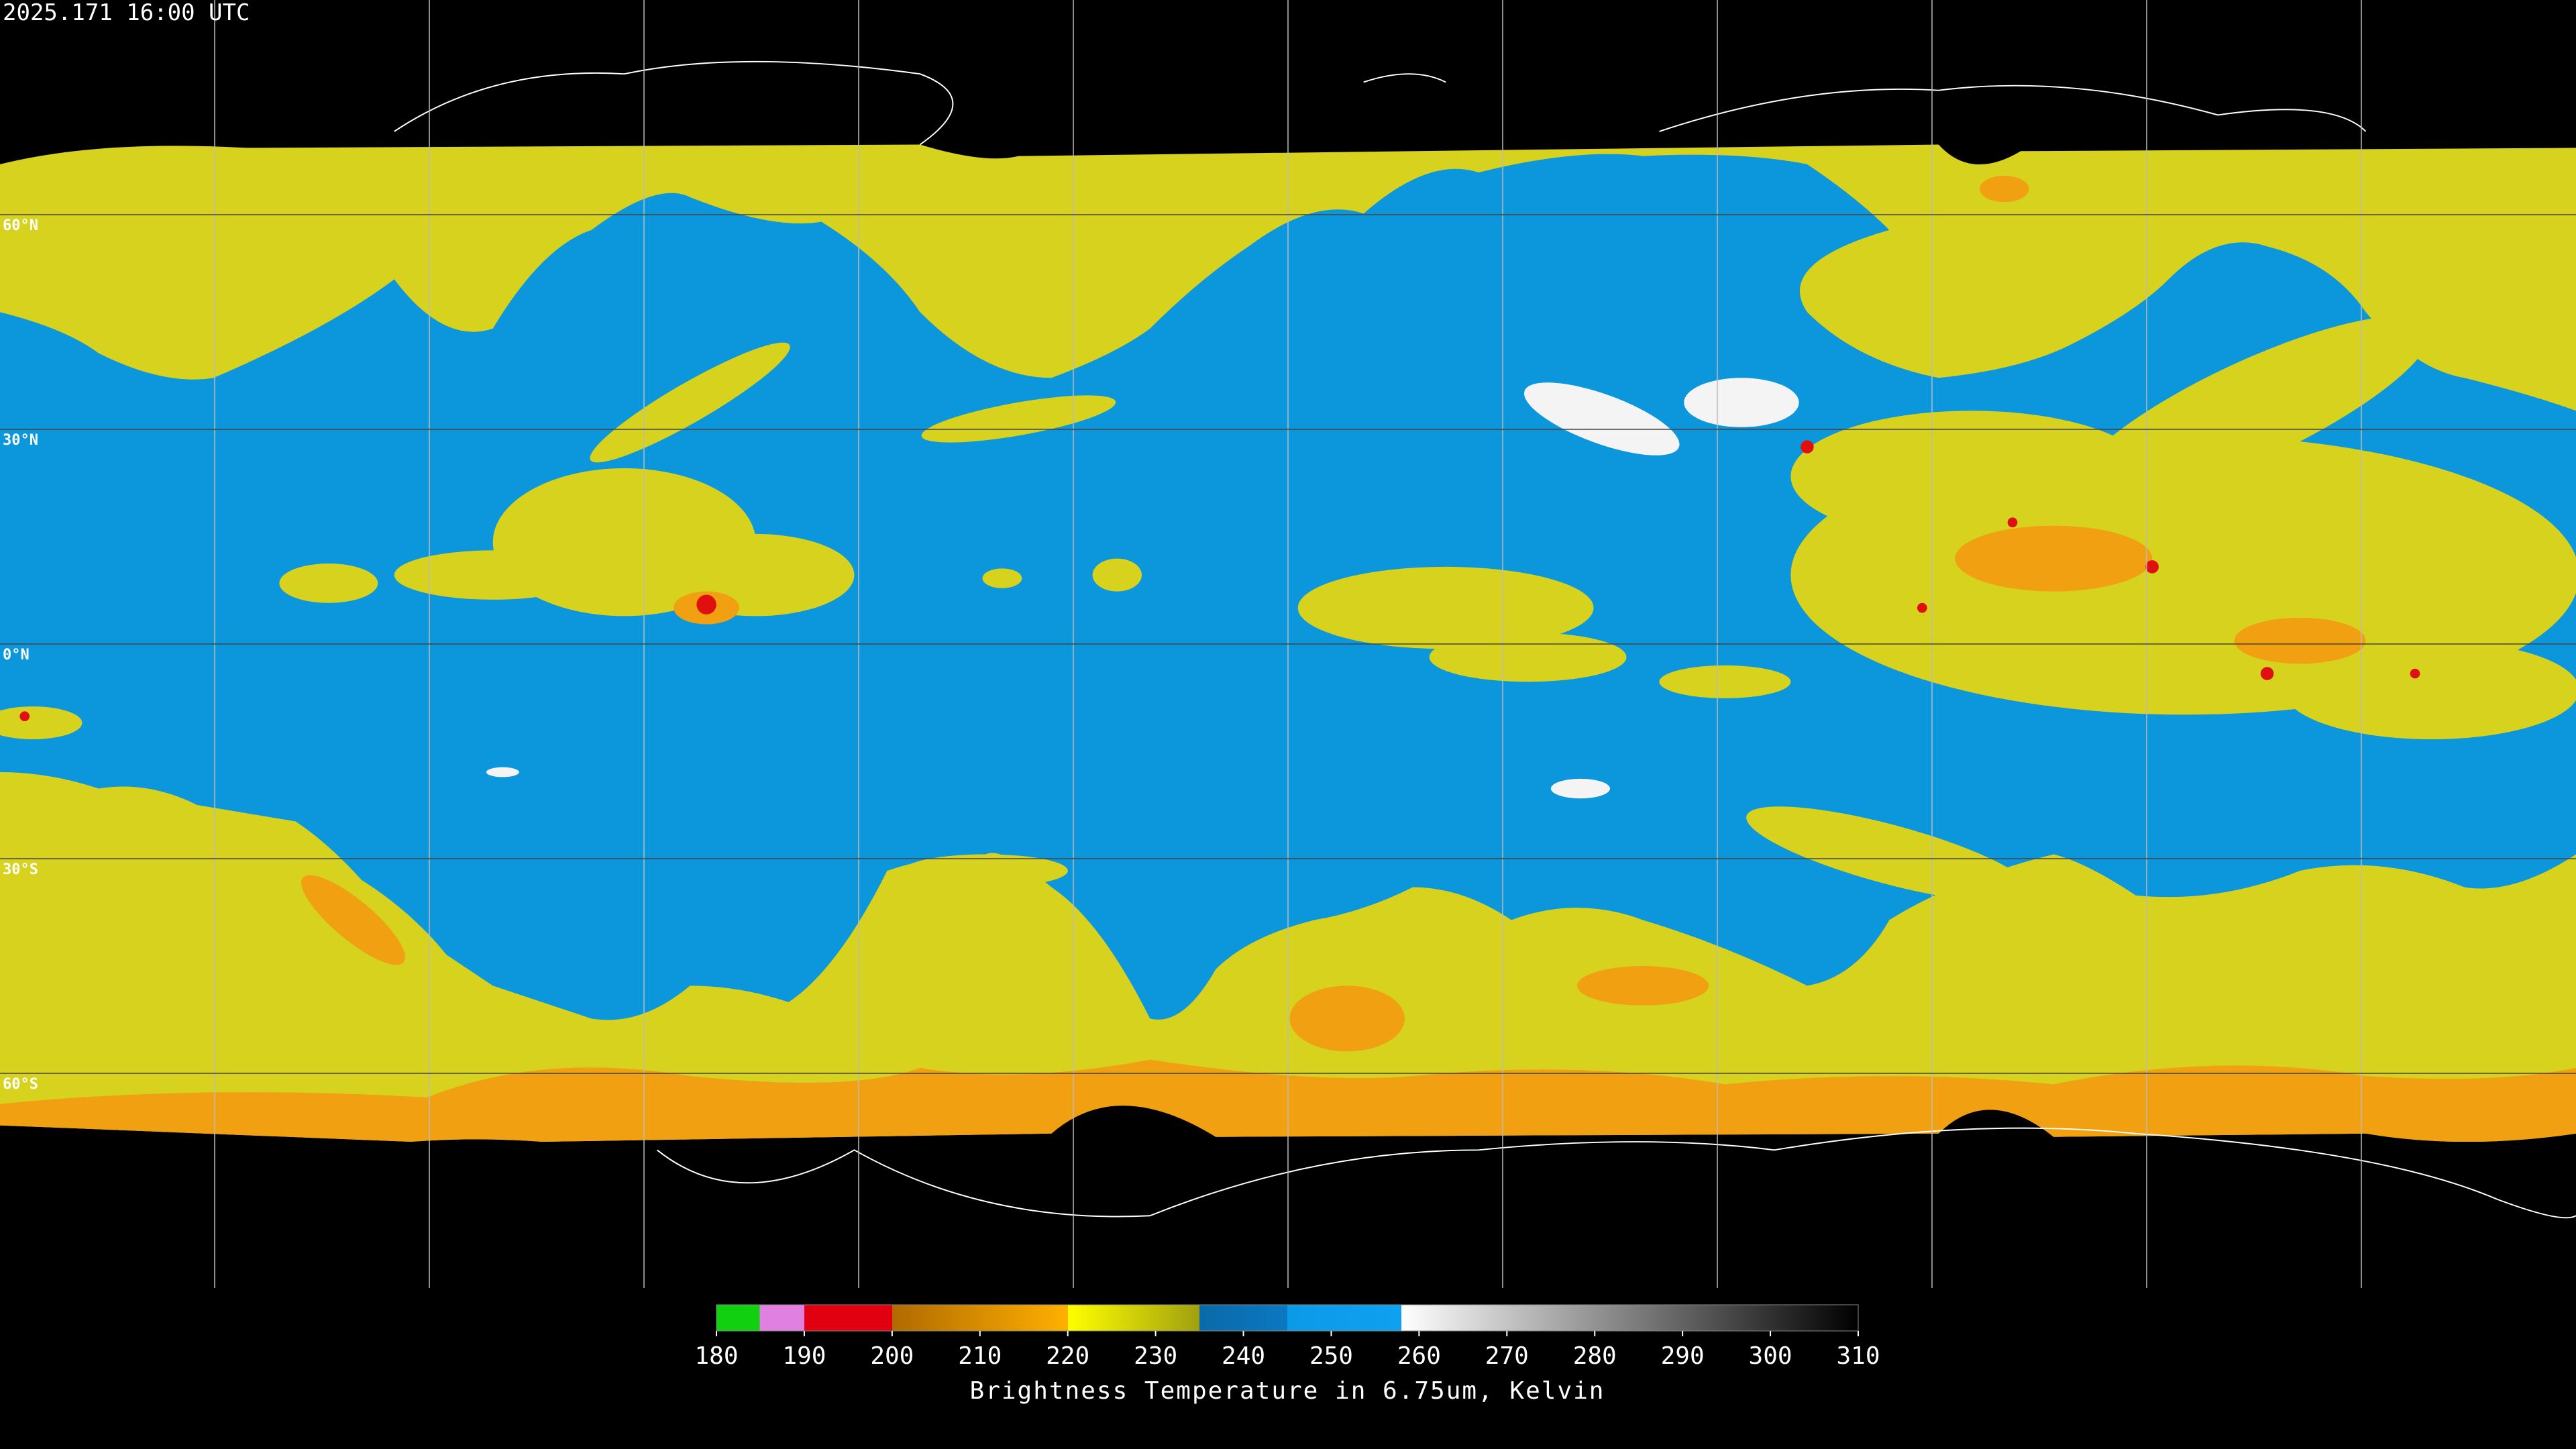  I want to click on latitude-label: 60°N, so click(20, 225).